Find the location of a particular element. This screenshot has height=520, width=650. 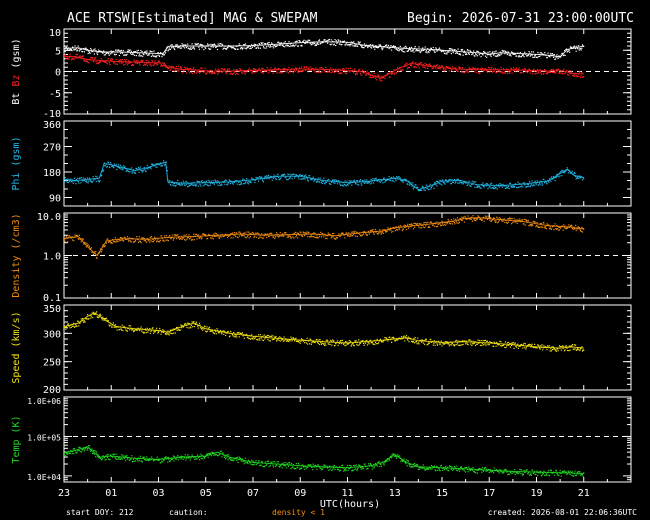

y-axis-label-part: Phi (gsm) is located at coordinates (16, 163).